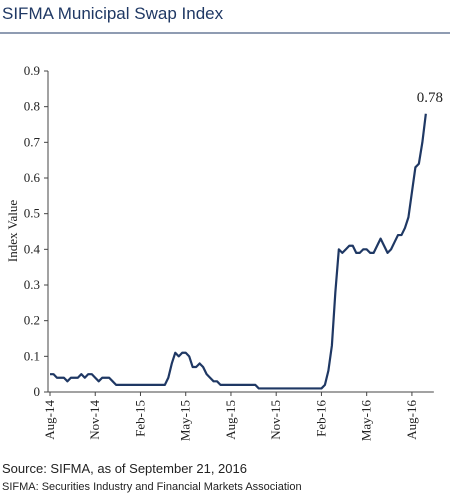 Image resolution: width=450 pixels, height=496 pixels. What do you see at coordinates (49, 420) in the screenshot?
I see `x-tick-label: Aug-14` at bounding box center [49, 420].